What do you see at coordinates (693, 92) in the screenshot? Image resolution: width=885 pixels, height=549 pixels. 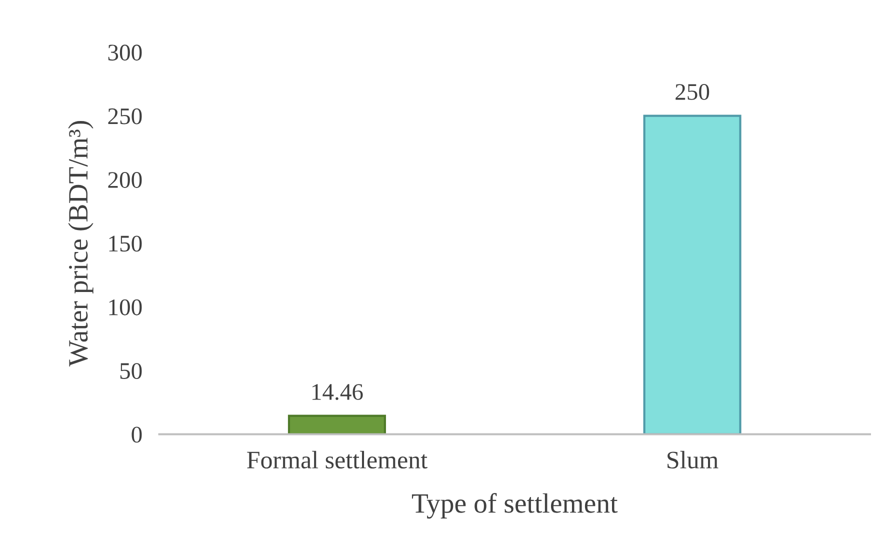 I see `data-label: 250` at bounding box center [693, 92].